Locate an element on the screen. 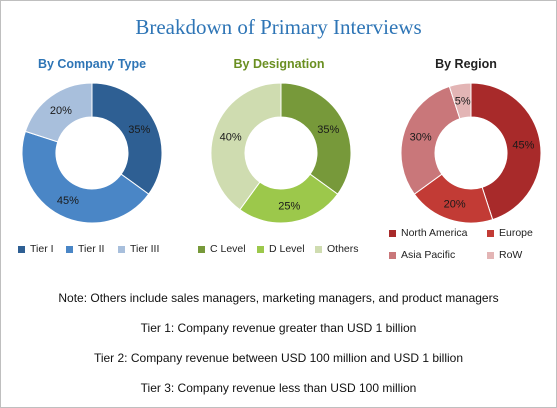 This screenshot has height=408, width=557. chart-title-region: By Region is located at coordinates (466, 64).